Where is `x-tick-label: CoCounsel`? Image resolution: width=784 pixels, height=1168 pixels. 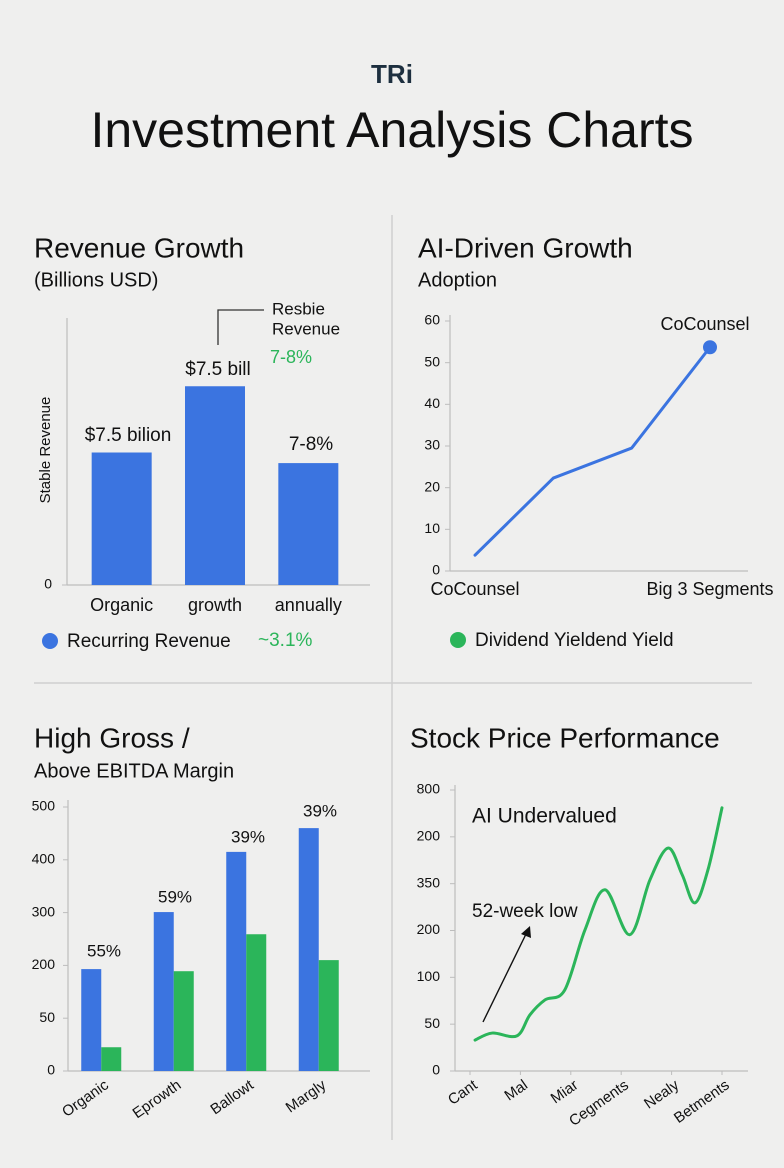
x-tick-label: CoCounsel is located at coordinates (474, 589).